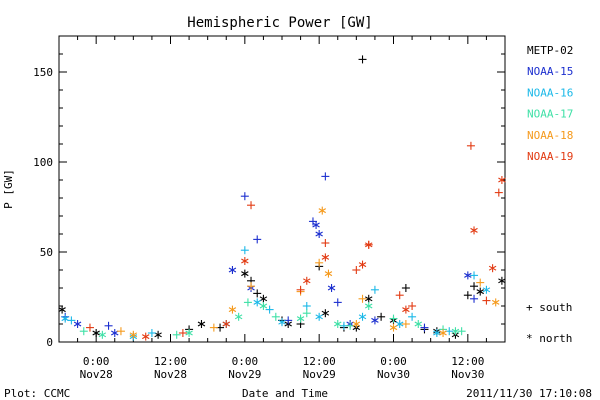 This screenshot has height=400, width=600. What do you see at coordinates (550, 50) in the screenshot?
I see `legend-entry-metp-02: METP-02` at bounding box center [550, 50].